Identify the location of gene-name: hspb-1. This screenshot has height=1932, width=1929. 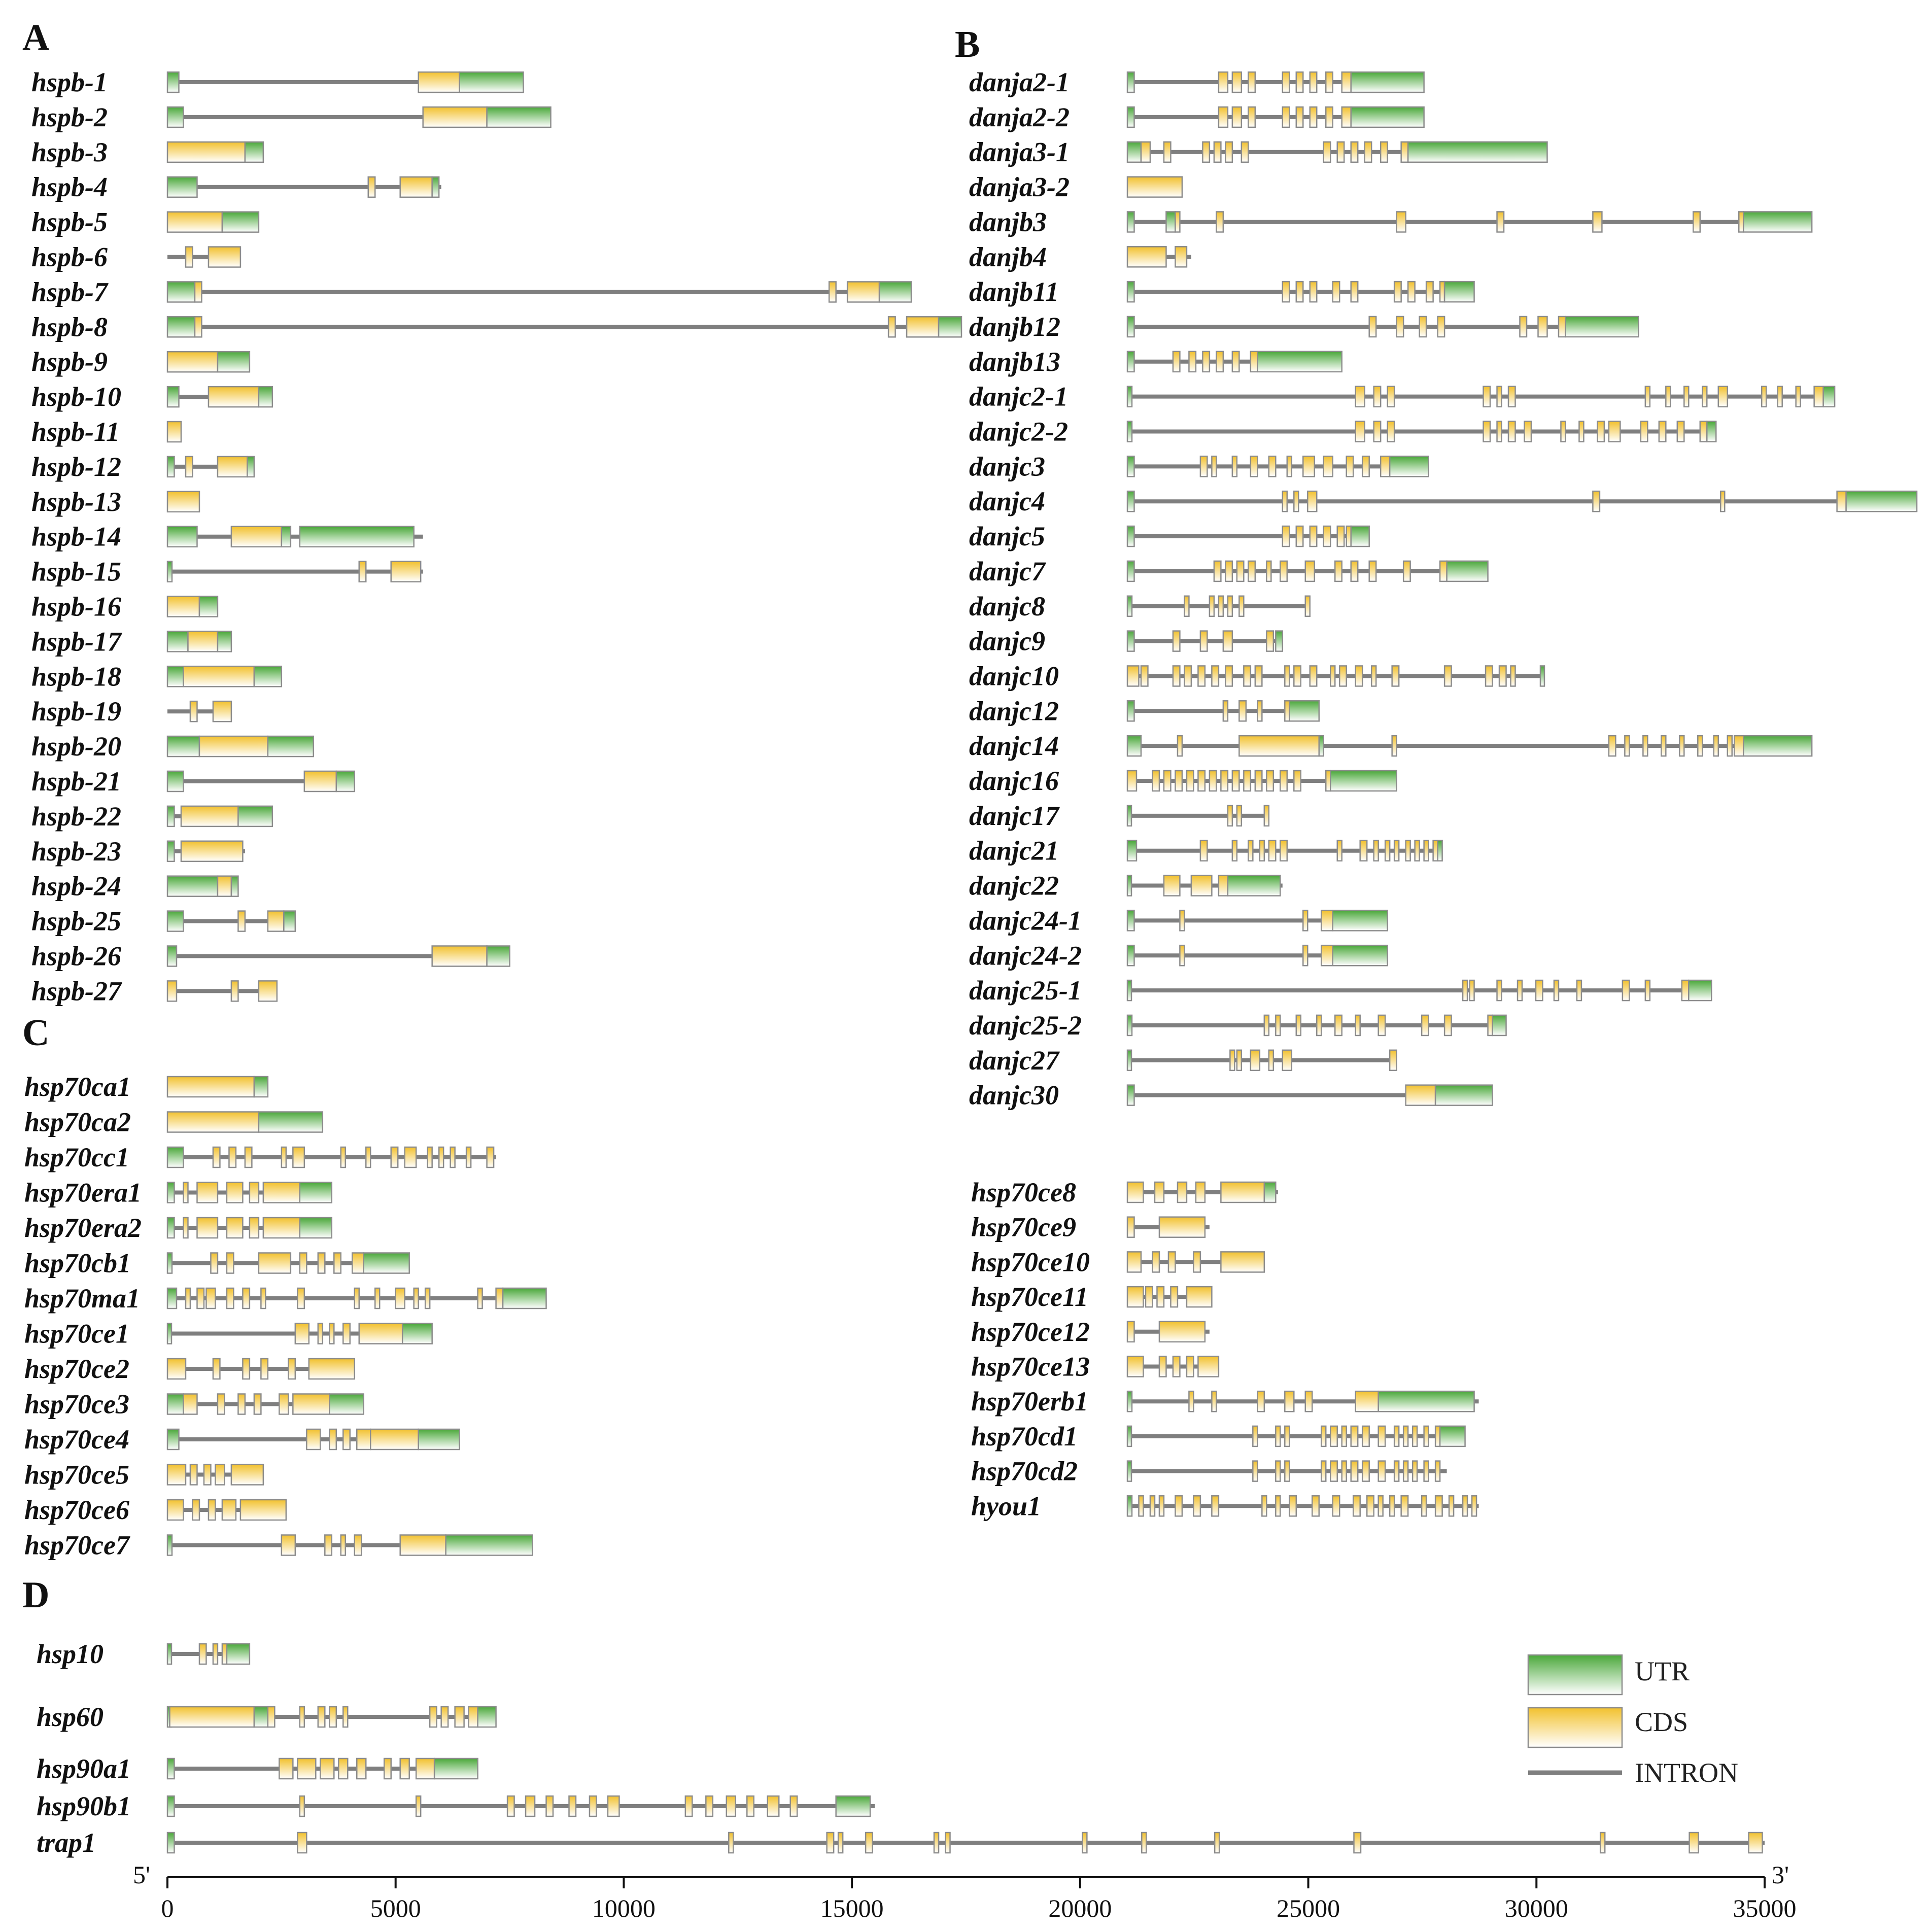
(69, 82).